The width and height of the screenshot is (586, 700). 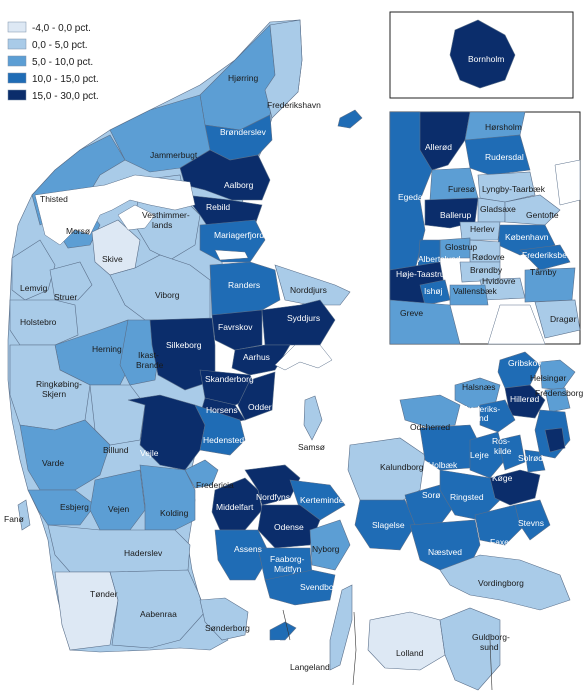 I want to click on lejre, so click(x=487, y=455).